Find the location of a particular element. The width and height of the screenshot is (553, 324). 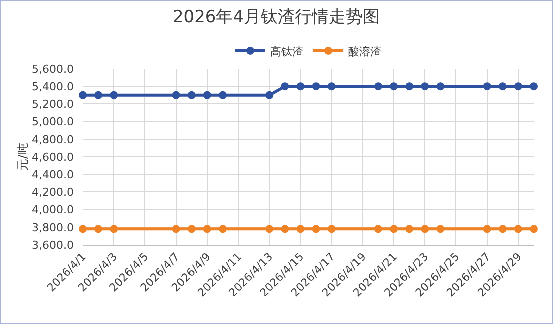

y-tick-label: 5,400.0 is located at coordinates (53, 87).